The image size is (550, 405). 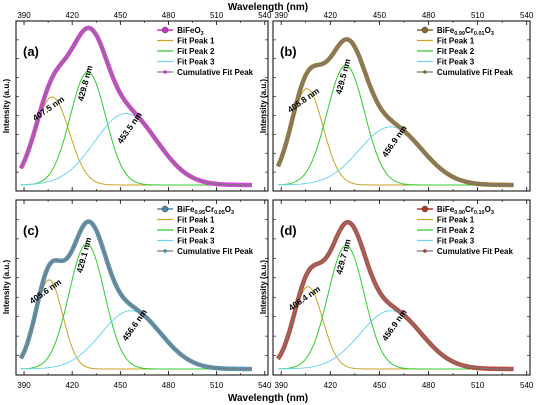 I want to click on legend-subscript: 0.99, so click(x=459, y=34).